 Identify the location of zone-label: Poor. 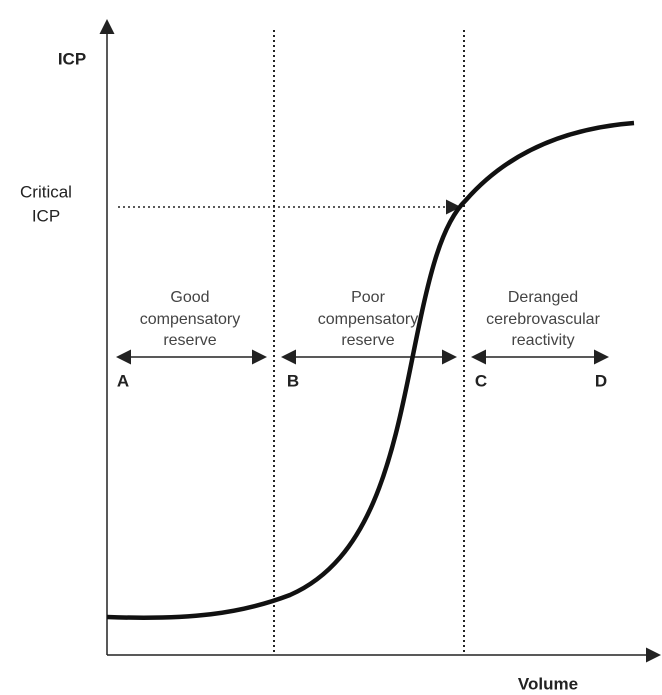
(368, 297).